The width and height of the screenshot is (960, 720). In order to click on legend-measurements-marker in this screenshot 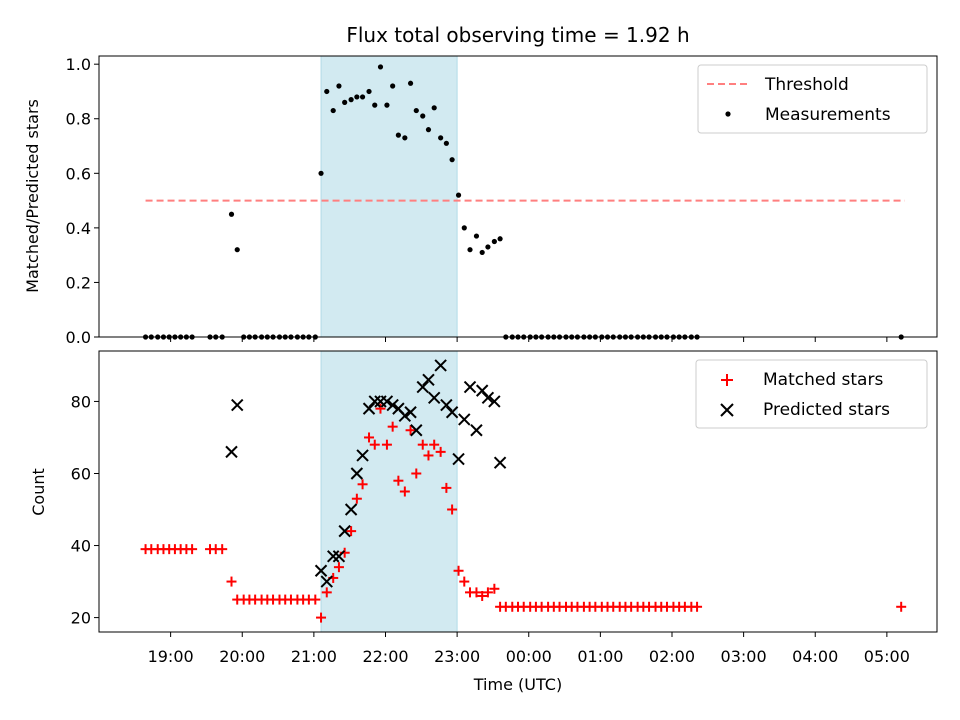, I will do `click(728, 114)`.